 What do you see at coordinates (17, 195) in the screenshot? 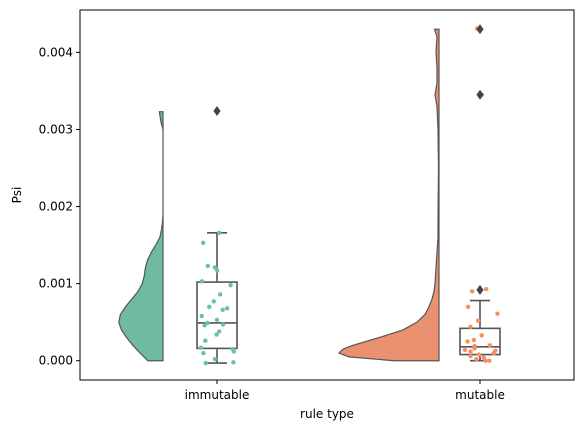
I see `y-axis-label: Psi` at bounding box center [17, 195].